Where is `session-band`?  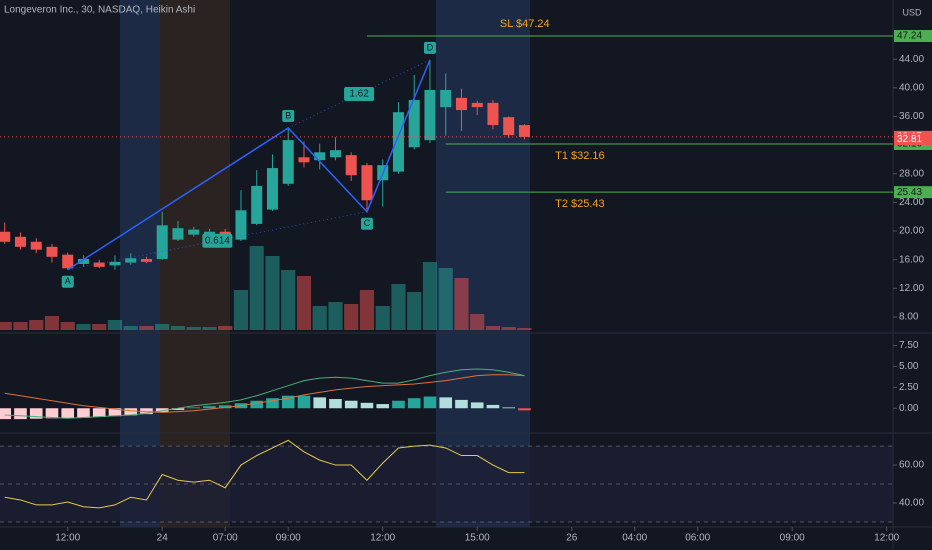 session-band is located at coordinates (483, 263).